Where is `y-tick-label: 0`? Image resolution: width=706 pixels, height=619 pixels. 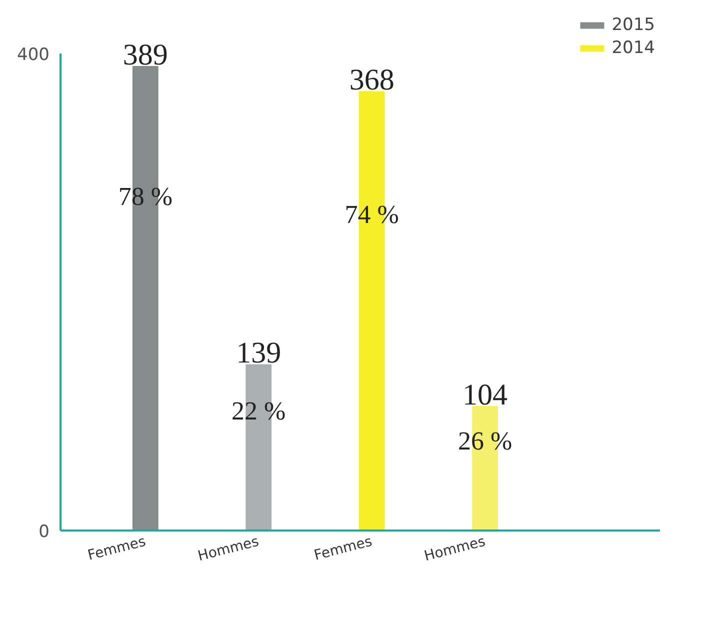
y-tick-label: 0 is located at coordinates (44, 532).